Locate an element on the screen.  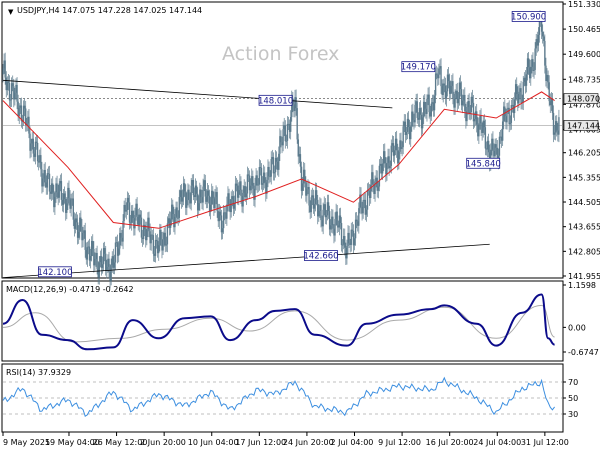
macd-signal-line is located at coordinates (278, 323).